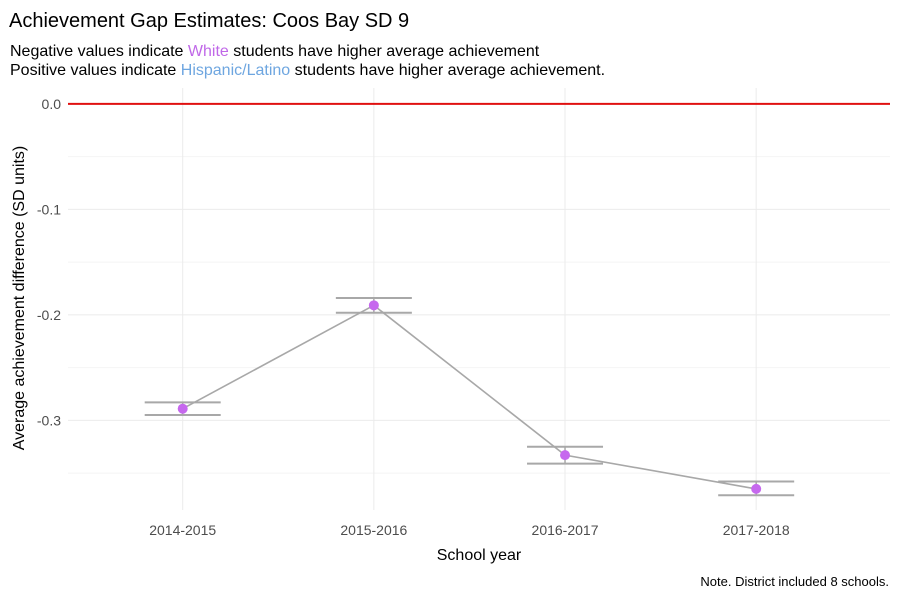  What do you see at coordinates (49, 262) in the screenshot?
I see `y-axis-ticks: 0.0 -0.1 -0.2 -0.3` at bounding box center [49, 262].